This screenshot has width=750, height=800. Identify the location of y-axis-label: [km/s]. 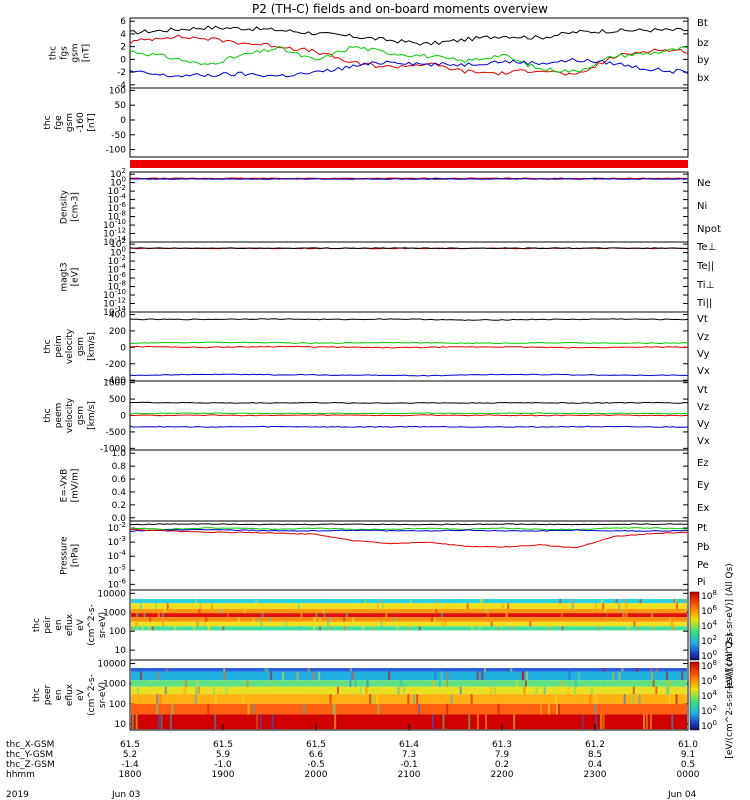
(92, 415).